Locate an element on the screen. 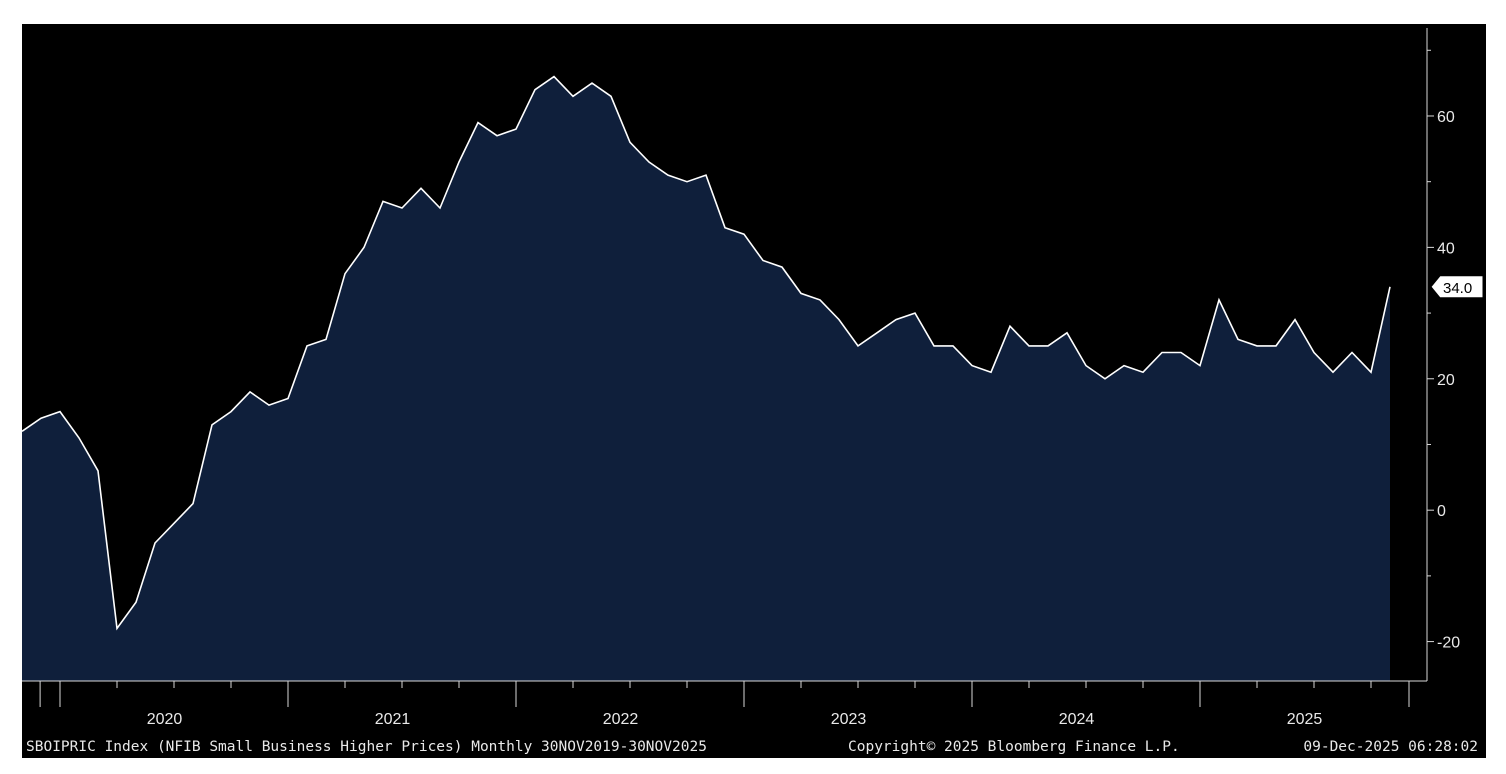 This screenshot has height=774, width=1506. x-tick-label: 2021 is located at coordinates (393, 719).